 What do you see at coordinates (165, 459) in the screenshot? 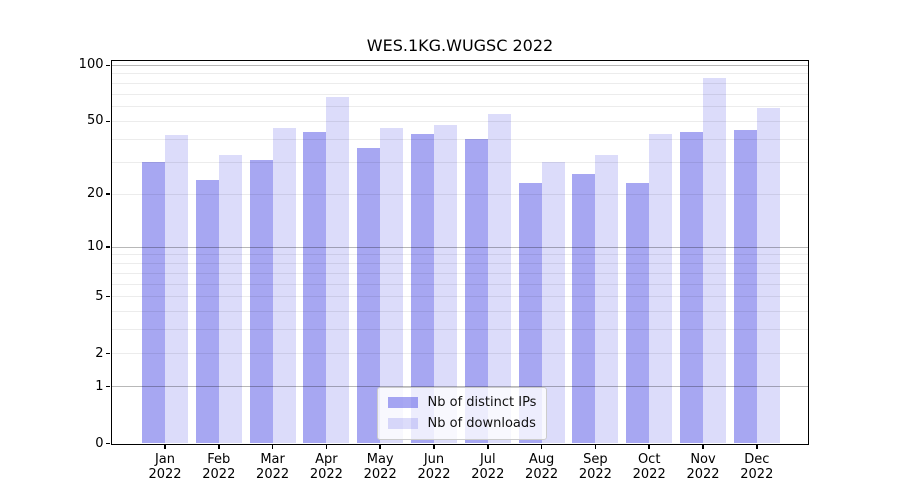
I see `x-axis-label-month: Jan` at bounding box center [165, 459].